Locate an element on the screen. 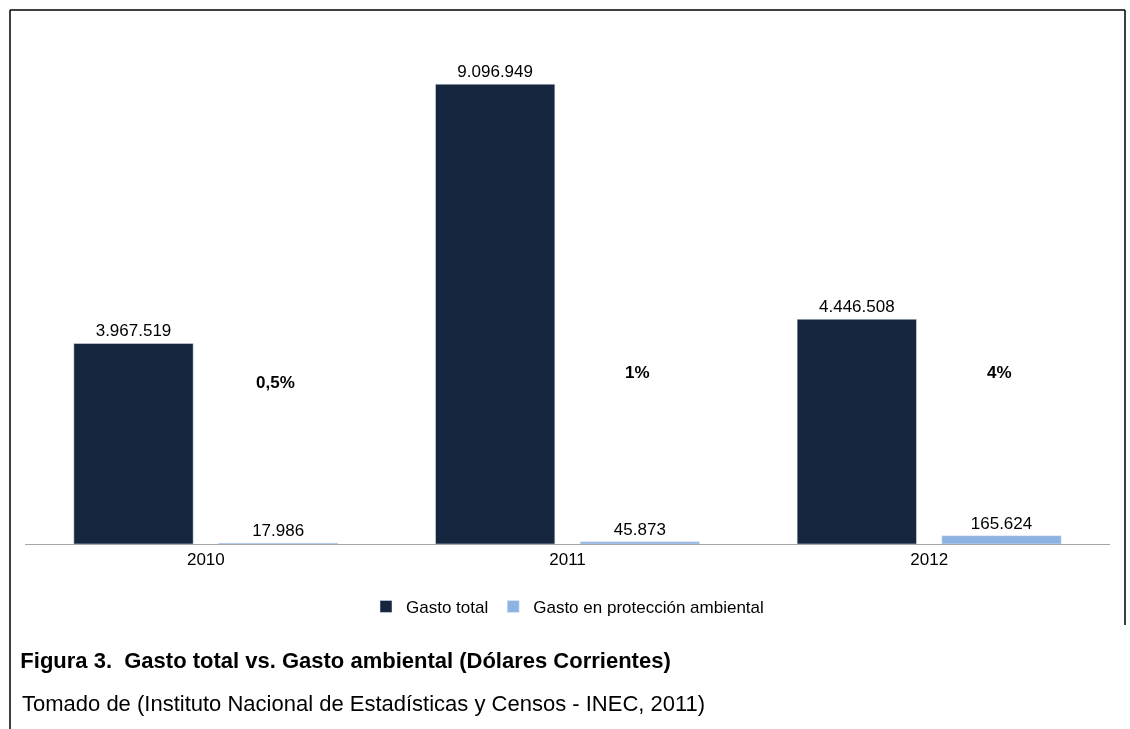  legend-label: Gasto en protección ambiental is located at coordinates (648, 608).